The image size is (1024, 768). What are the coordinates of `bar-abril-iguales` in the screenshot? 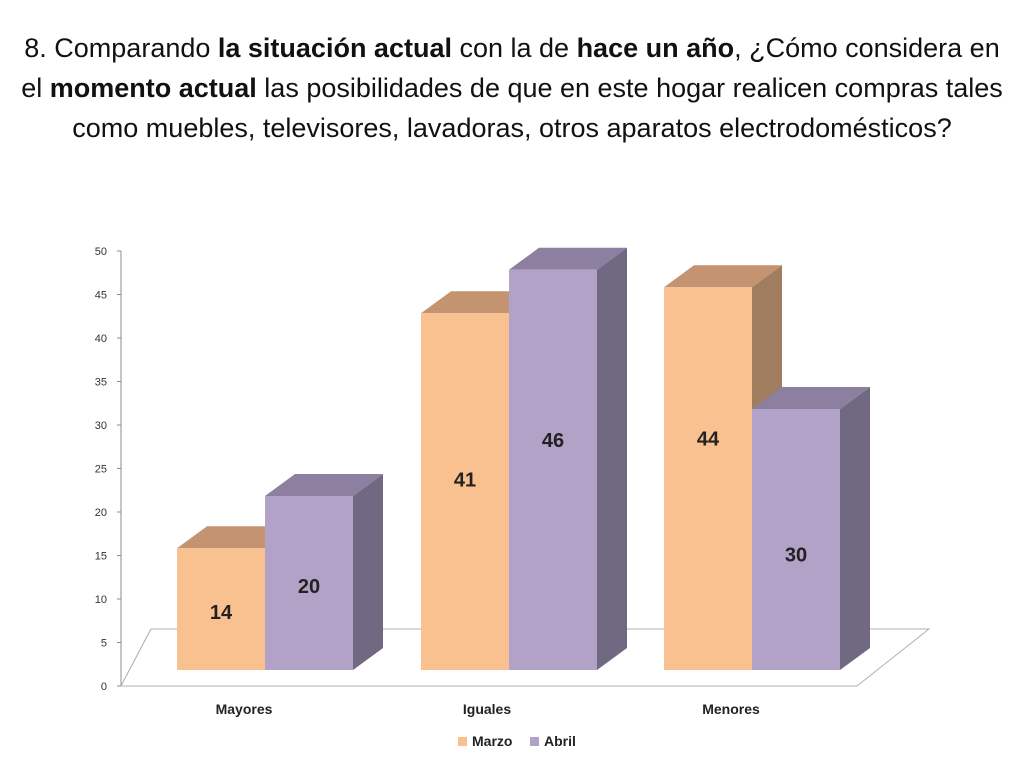 It's located at (568, 459).